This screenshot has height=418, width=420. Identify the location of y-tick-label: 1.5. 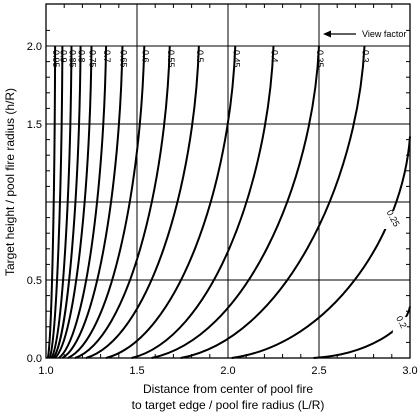
(34, 125).